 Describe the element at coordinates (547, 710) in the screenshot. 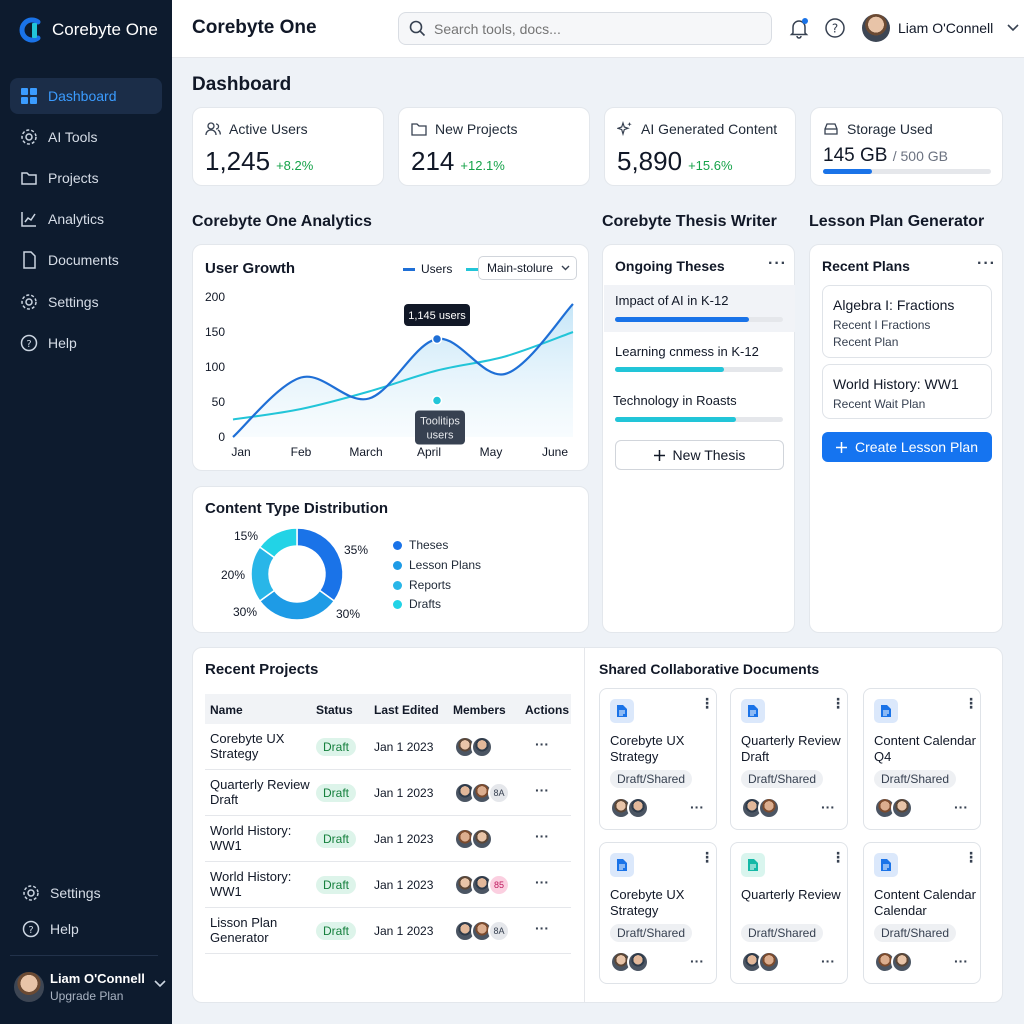

I see `column-header: Actions` at that location.